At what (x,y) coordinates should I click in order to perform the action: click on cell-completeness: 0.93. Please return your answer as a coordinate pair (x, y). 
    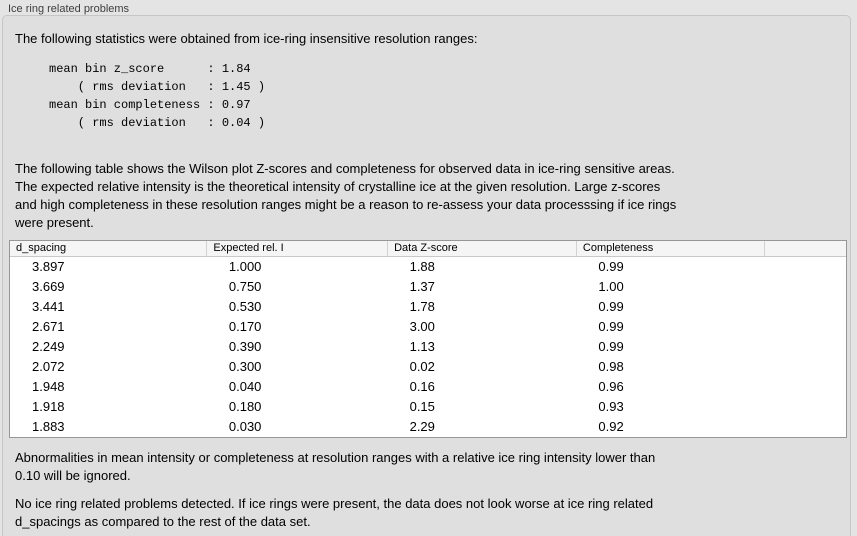
    Looking at the image, I should click on (611, 406).